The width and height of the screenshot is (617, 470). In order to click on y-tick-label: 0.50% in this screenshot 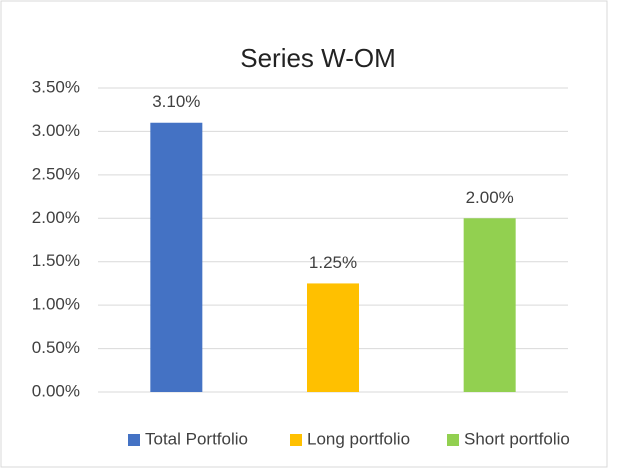, I will do `click(56, 347)`.